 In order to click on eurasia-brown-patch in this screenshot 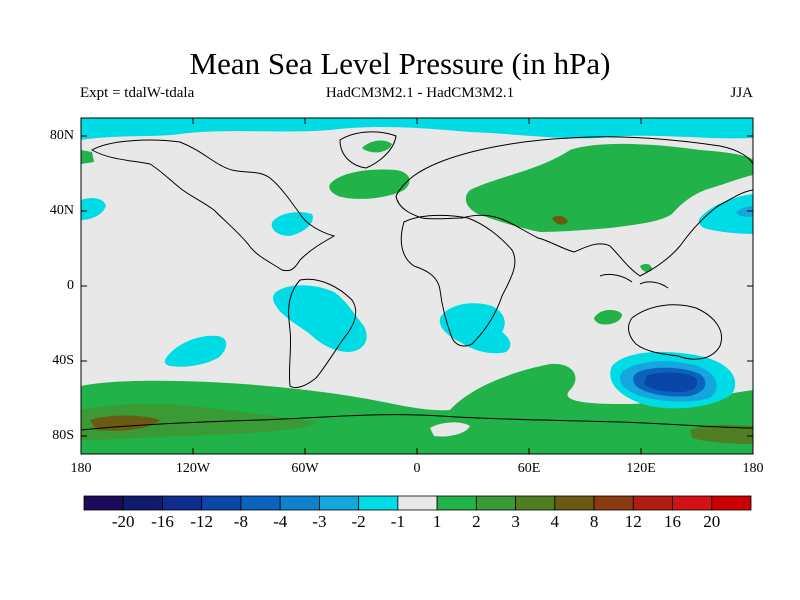, I will do `click(560, 220)`.